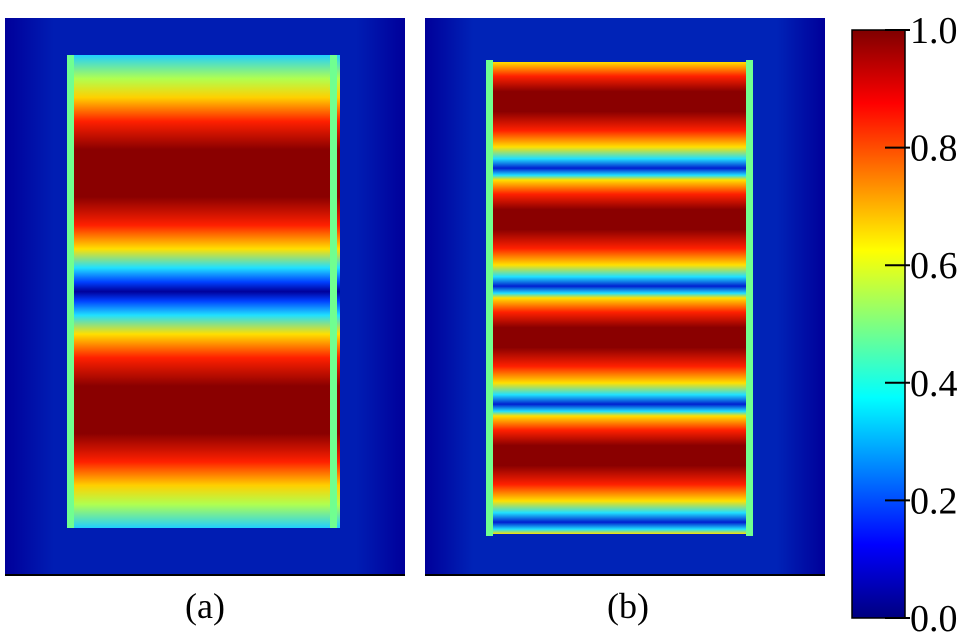 This screenshot has height=640, width=968. Describe the element at coordinates (417, 606) in the screenshot. I see `panel-labels: (a) (b)` at that location.